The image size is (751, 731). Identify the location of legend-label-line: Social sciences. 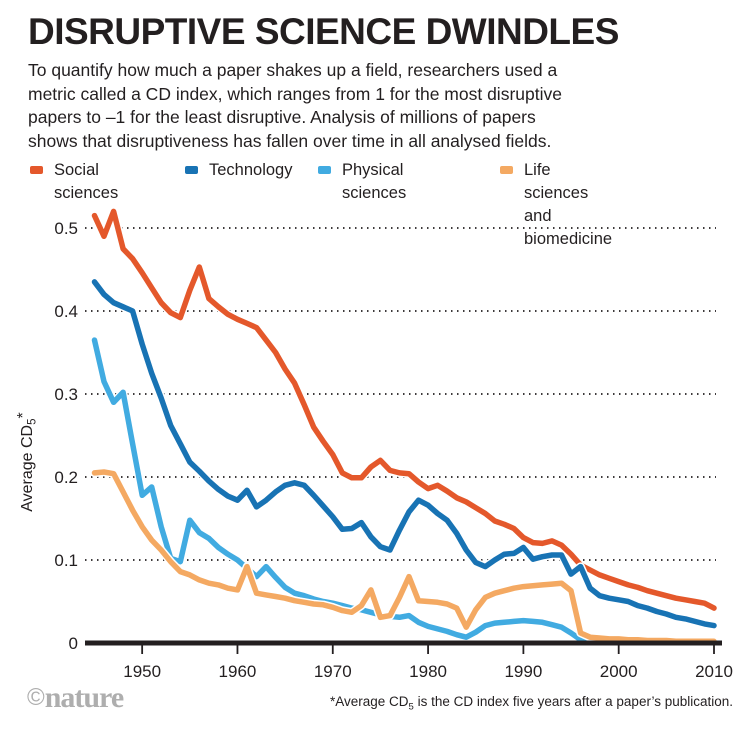
(86, 181).